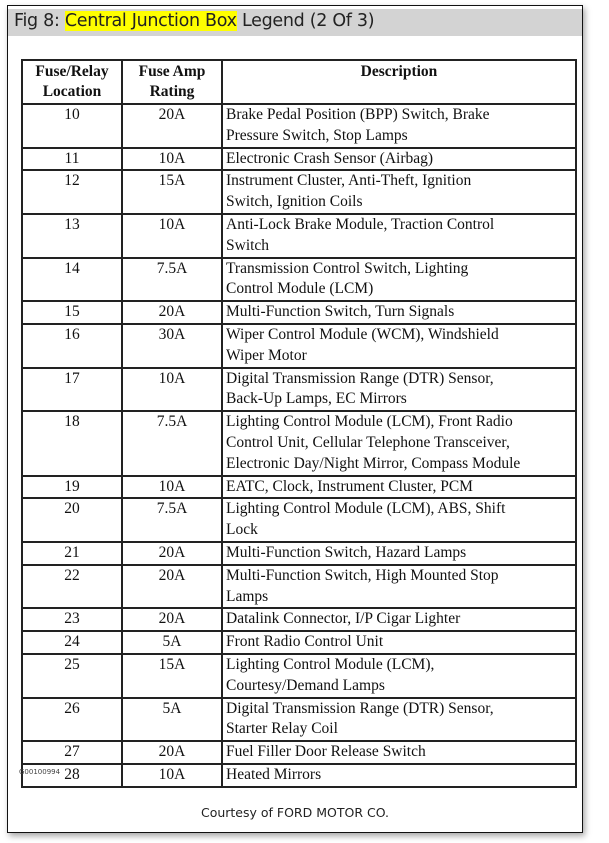  What do you see at coordinates (305, 685) in the screenshot?
I see `description-line: Courtesy/Demand Lamps` at bounding box center [305, 685].